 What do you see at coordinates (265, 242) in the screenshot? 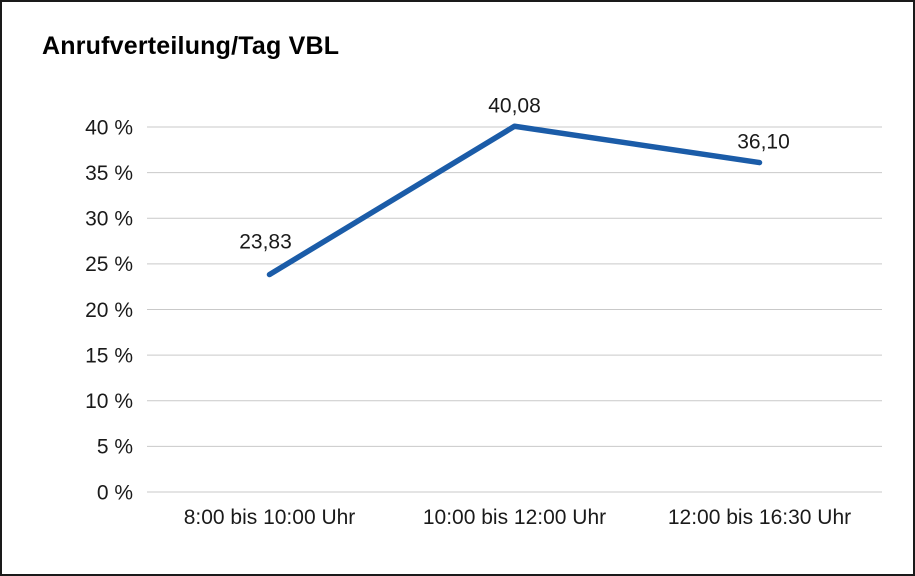
I see `data-point-label: 23,83` at bounding box center [265, 242].